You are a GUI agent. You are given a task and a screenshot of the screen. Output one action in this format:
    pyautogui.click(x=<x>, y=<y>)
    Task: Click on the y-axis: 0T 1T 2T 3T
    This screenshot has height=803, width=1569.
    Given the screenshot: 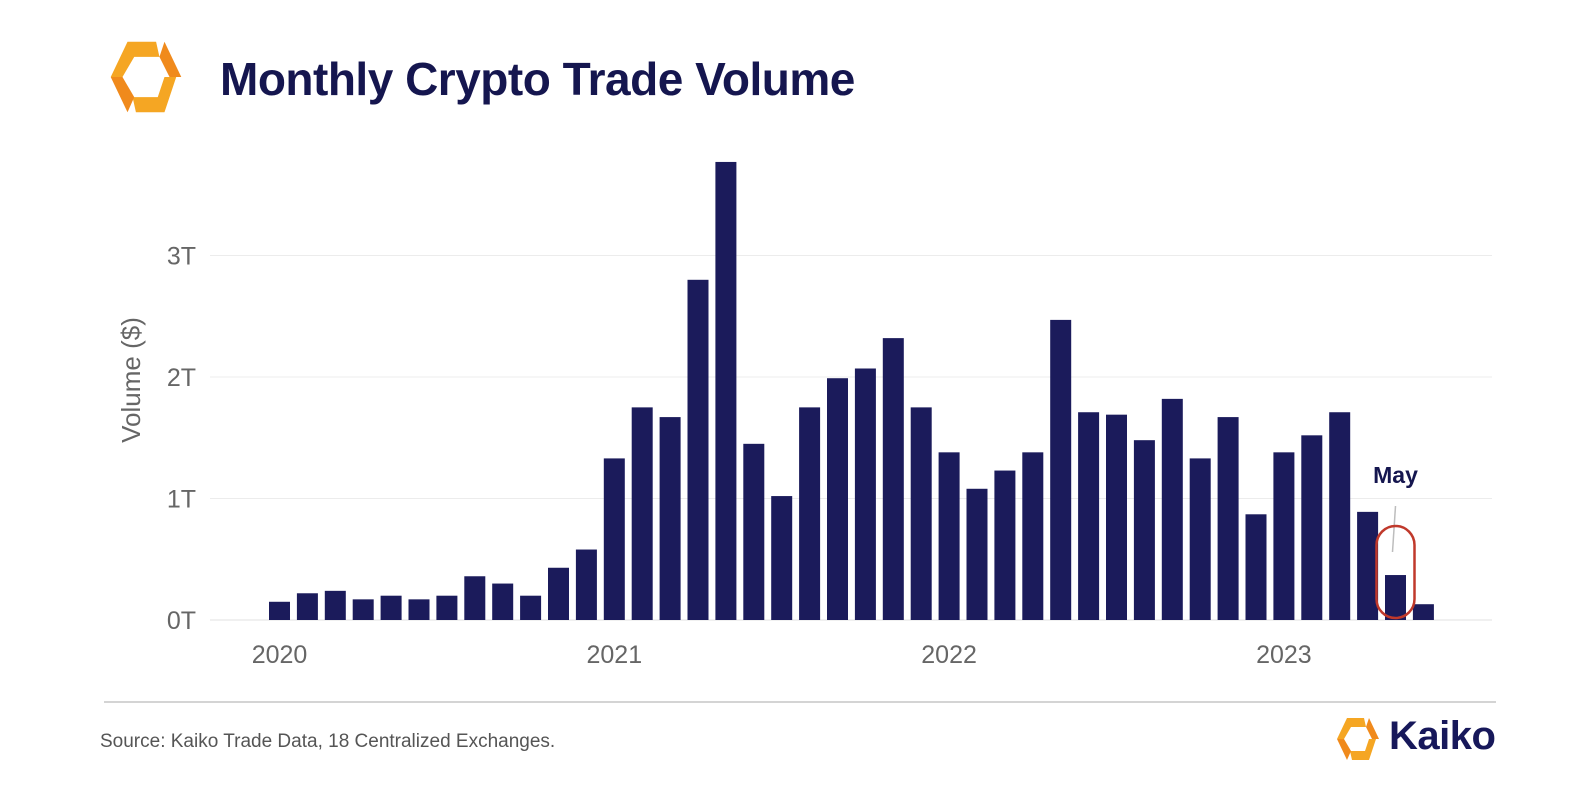 What is the action you would take?
    pyautogui.click(x=181, y=439)
    